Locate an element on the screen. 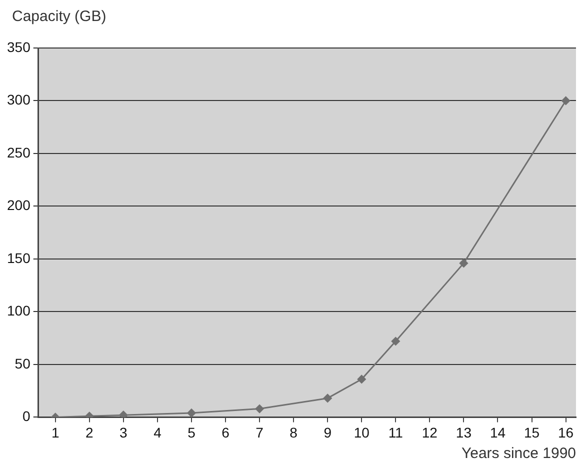  x-tick-label: 5 is located at coordinates (192, 432).